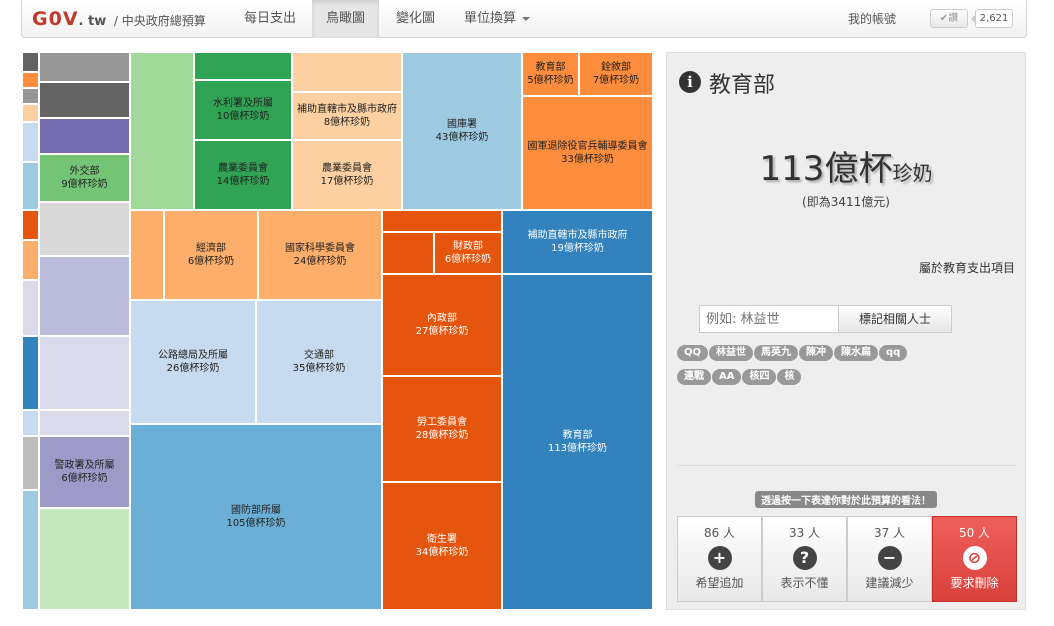 The width and height of the screenshot is (1054, 626). Describe the element at coordinates (55, 19) in the screenshot. I see `brand-main: G0V` at that location.